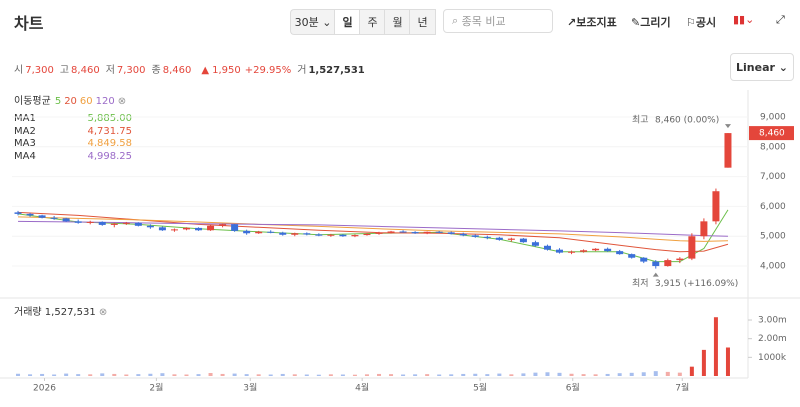 This screenshot has height=407, width=800. Describe the element at coordinates (772, 358) in the screenshot. I see `y-tick-label: 1000k` at that location.